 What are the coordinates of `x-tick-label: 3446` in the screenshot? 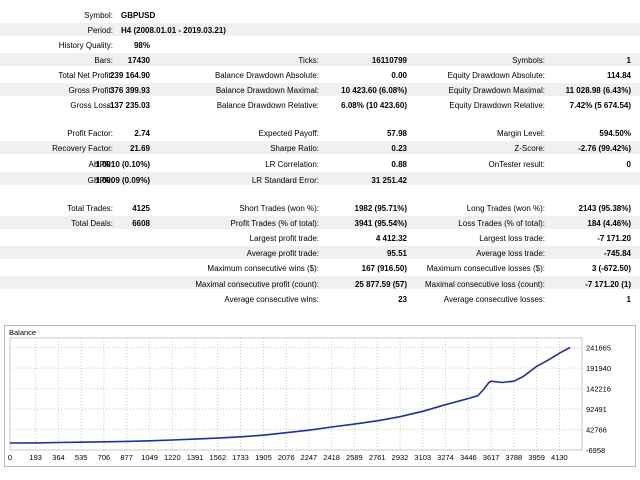 It's located at (468, 457).